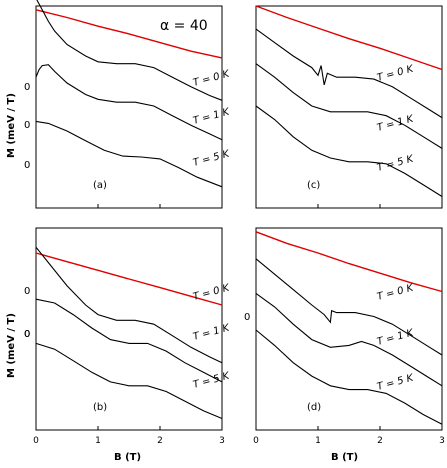  I want to click on alpha-annotation: α = 40, so click(184, 26).